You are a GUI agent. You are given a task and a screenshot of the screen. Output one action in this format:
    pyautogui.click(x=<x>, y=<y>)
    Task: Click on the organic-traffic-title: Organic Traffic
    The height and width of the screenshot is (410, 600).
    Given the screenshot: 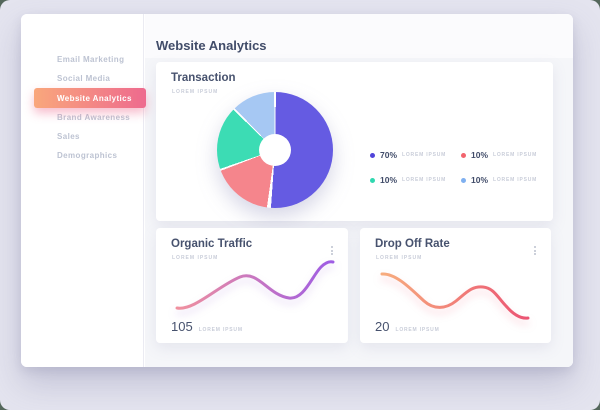 What is the action you would take?
    pyautogui.click(x=212, y=244)
    